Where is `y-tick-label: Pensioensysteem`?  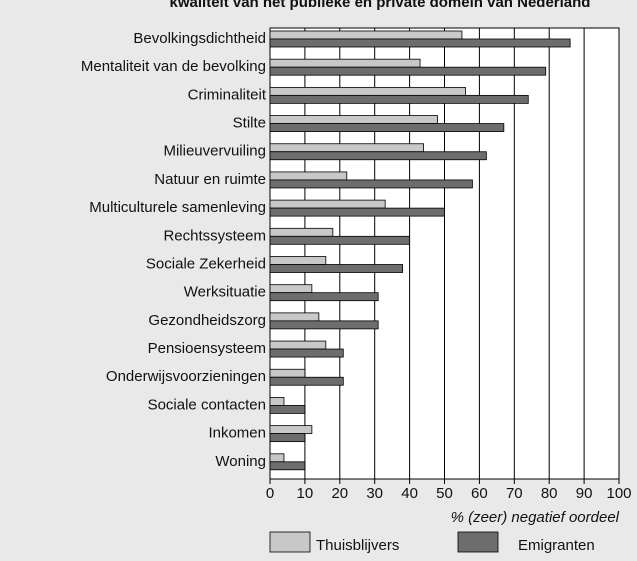
y-tick-label: Pensioensysteem is located at coordinates (207, 348).